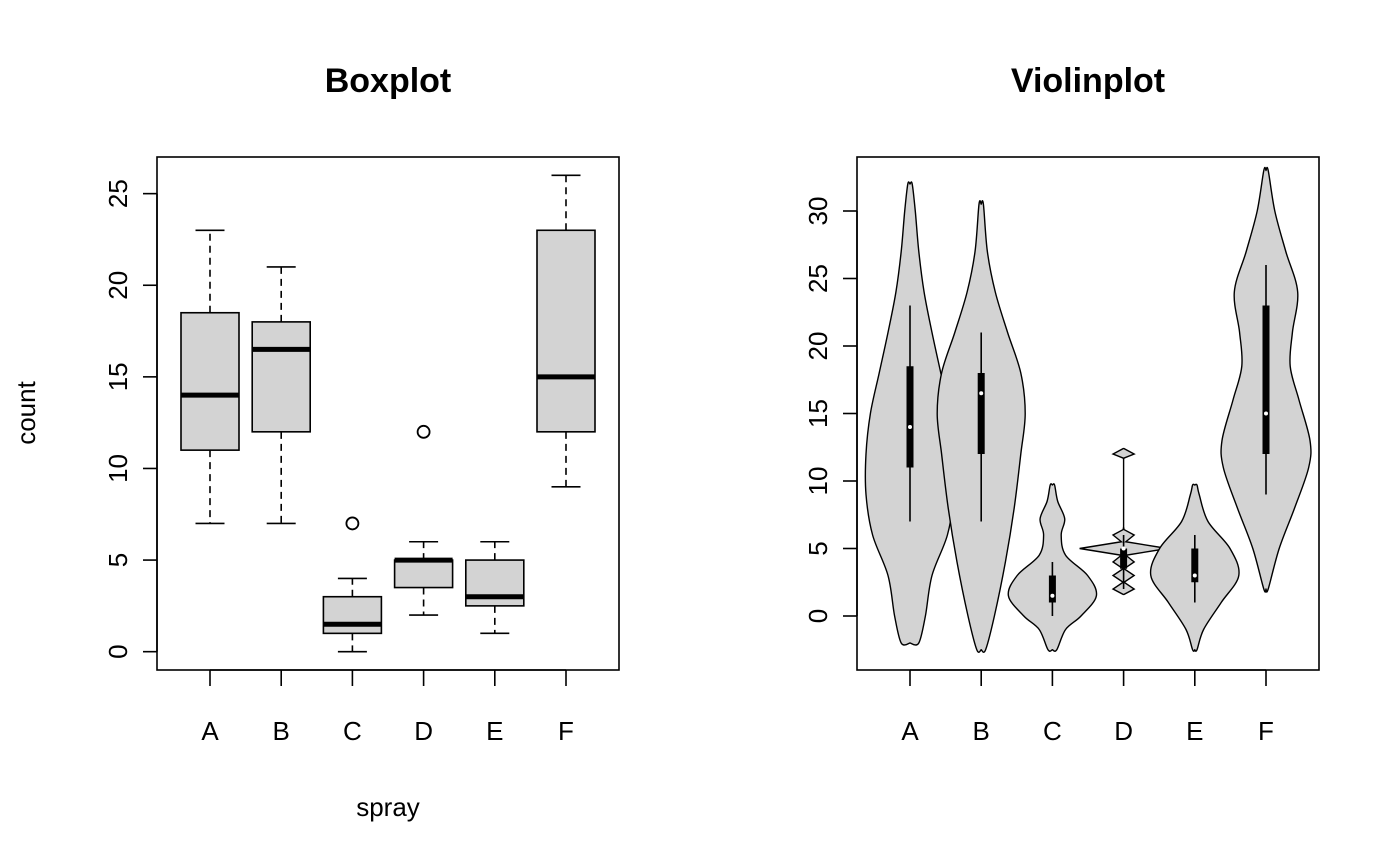  Describe the element at coordinates (130, 419) in the screenshot. I see `boxplot-y-axis: 0 5 10 15 20 25` at that location.